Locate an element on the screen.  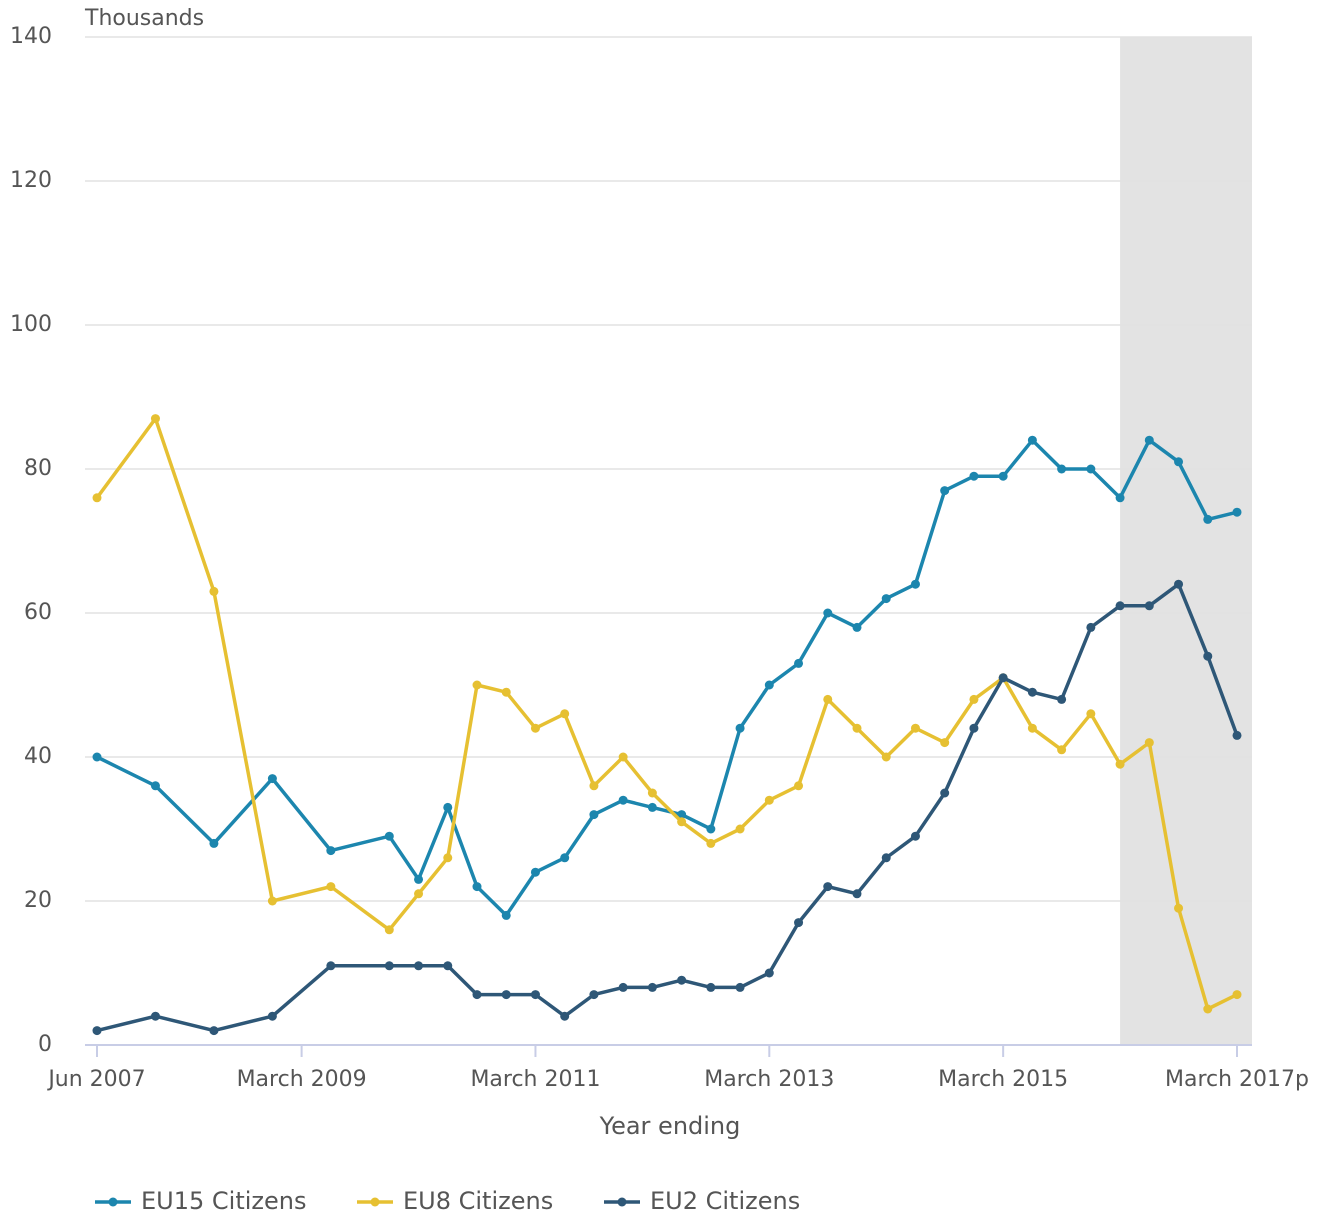
y-tick-label: 0 is located at coordinates (45, 1044).